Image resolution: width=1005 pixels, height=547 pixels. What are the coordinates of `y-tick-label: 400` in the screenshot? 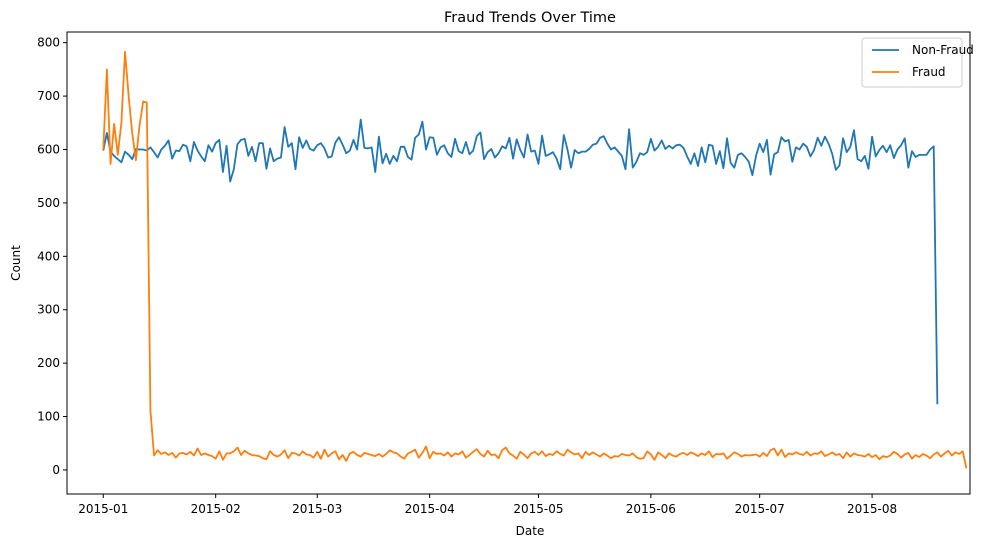 It's located at (48, 256).